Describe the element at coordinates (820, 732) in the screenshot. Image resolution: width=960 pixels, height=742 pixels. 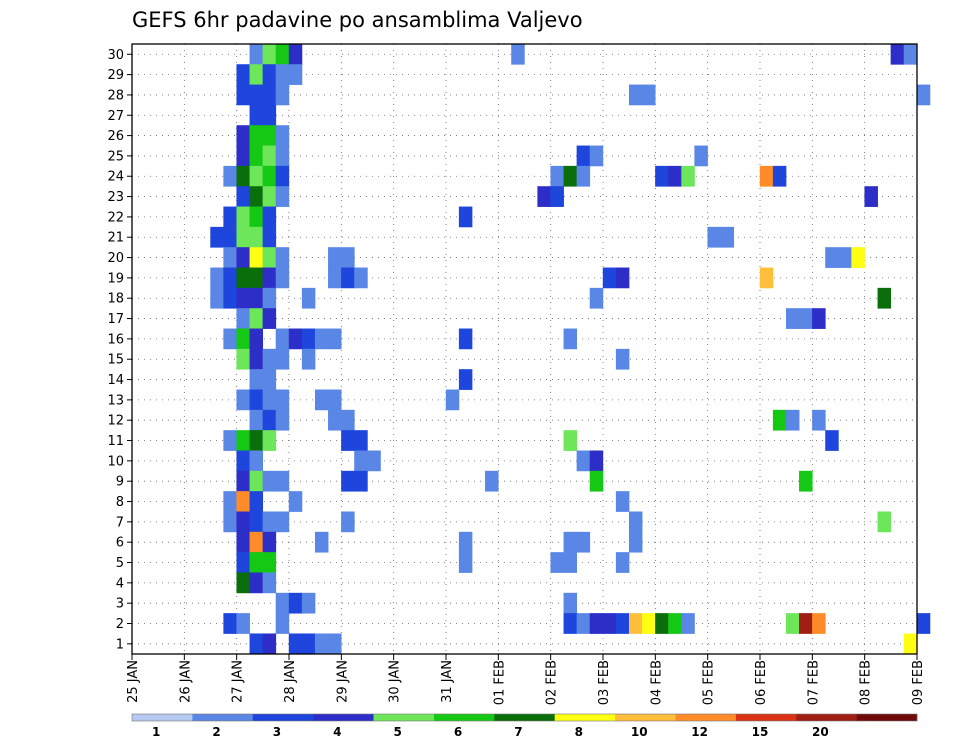
I see `legend-tick-label: 20` at that location.